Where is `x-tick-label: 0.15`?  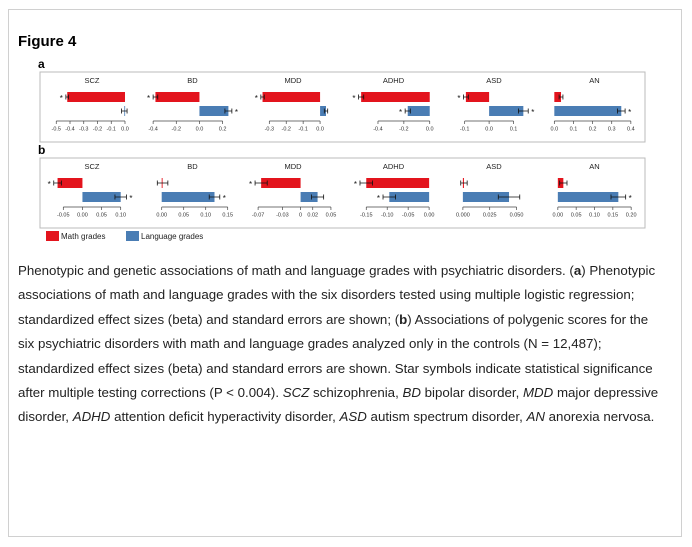 x-tick-label: 0.15 is located at coordinates (227, 215).